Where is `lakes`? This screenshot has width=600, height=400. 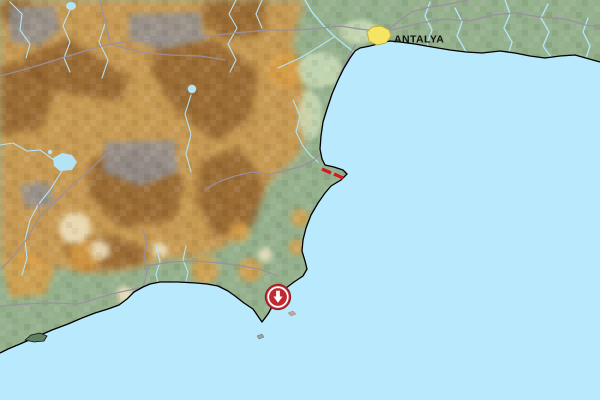 lakes is located at coordinates (122, 86).